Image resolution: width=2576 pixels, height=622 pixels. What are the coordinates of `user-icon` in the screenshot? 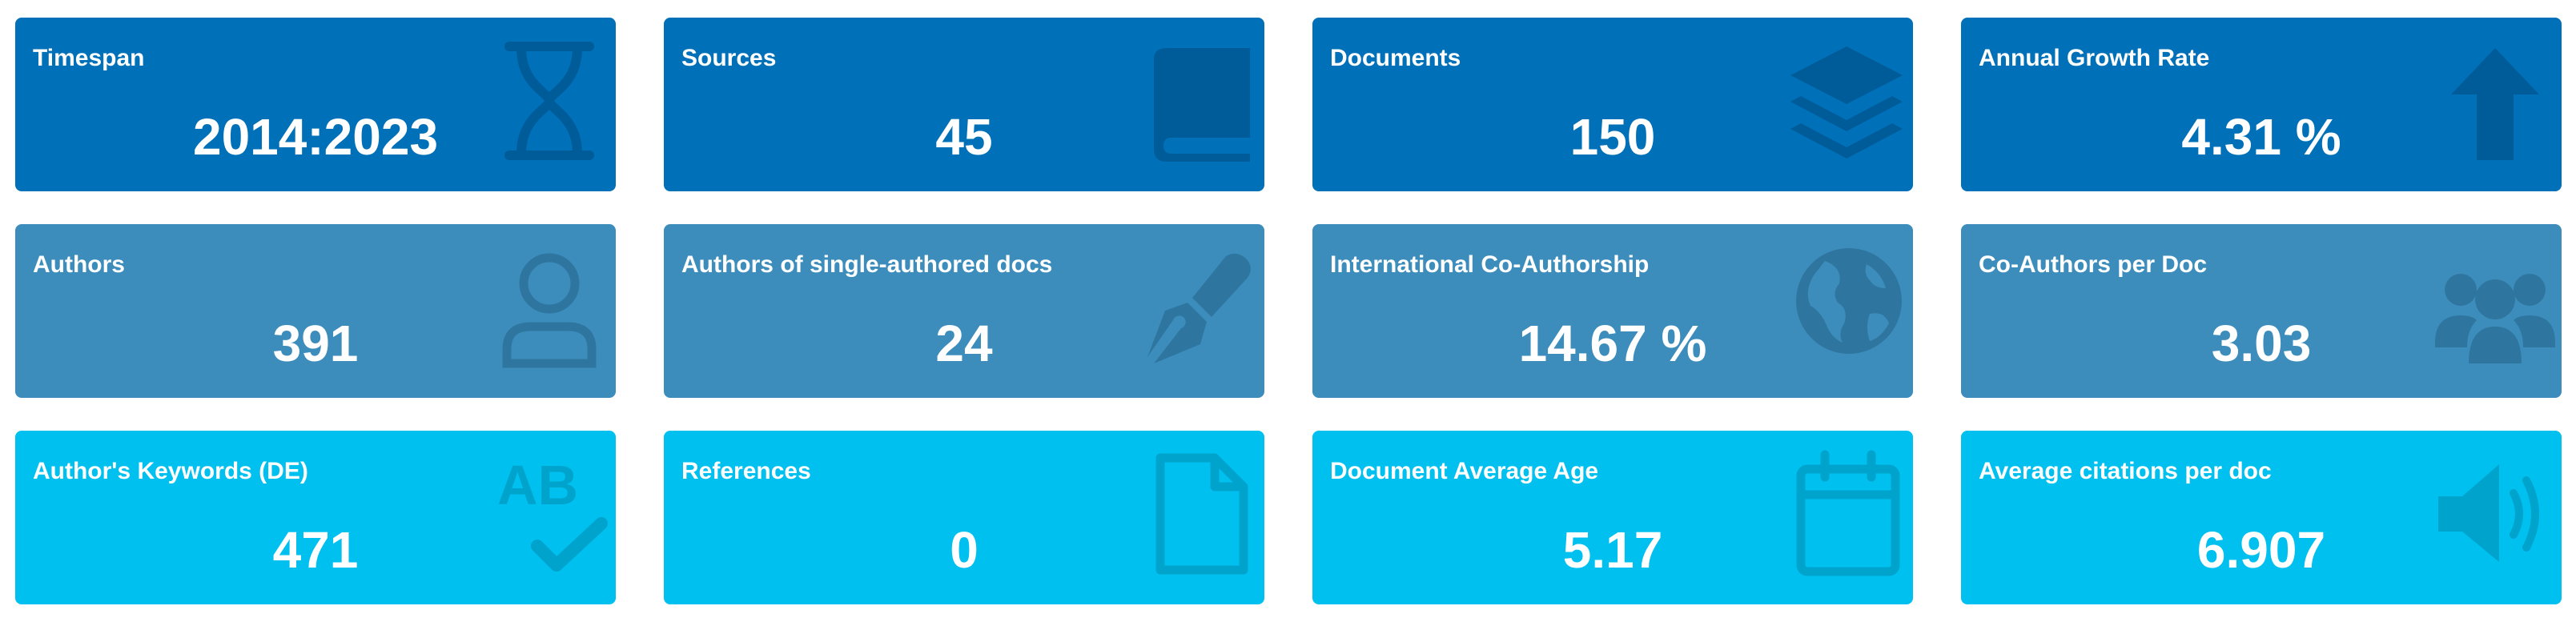 It's located at (549, 310).